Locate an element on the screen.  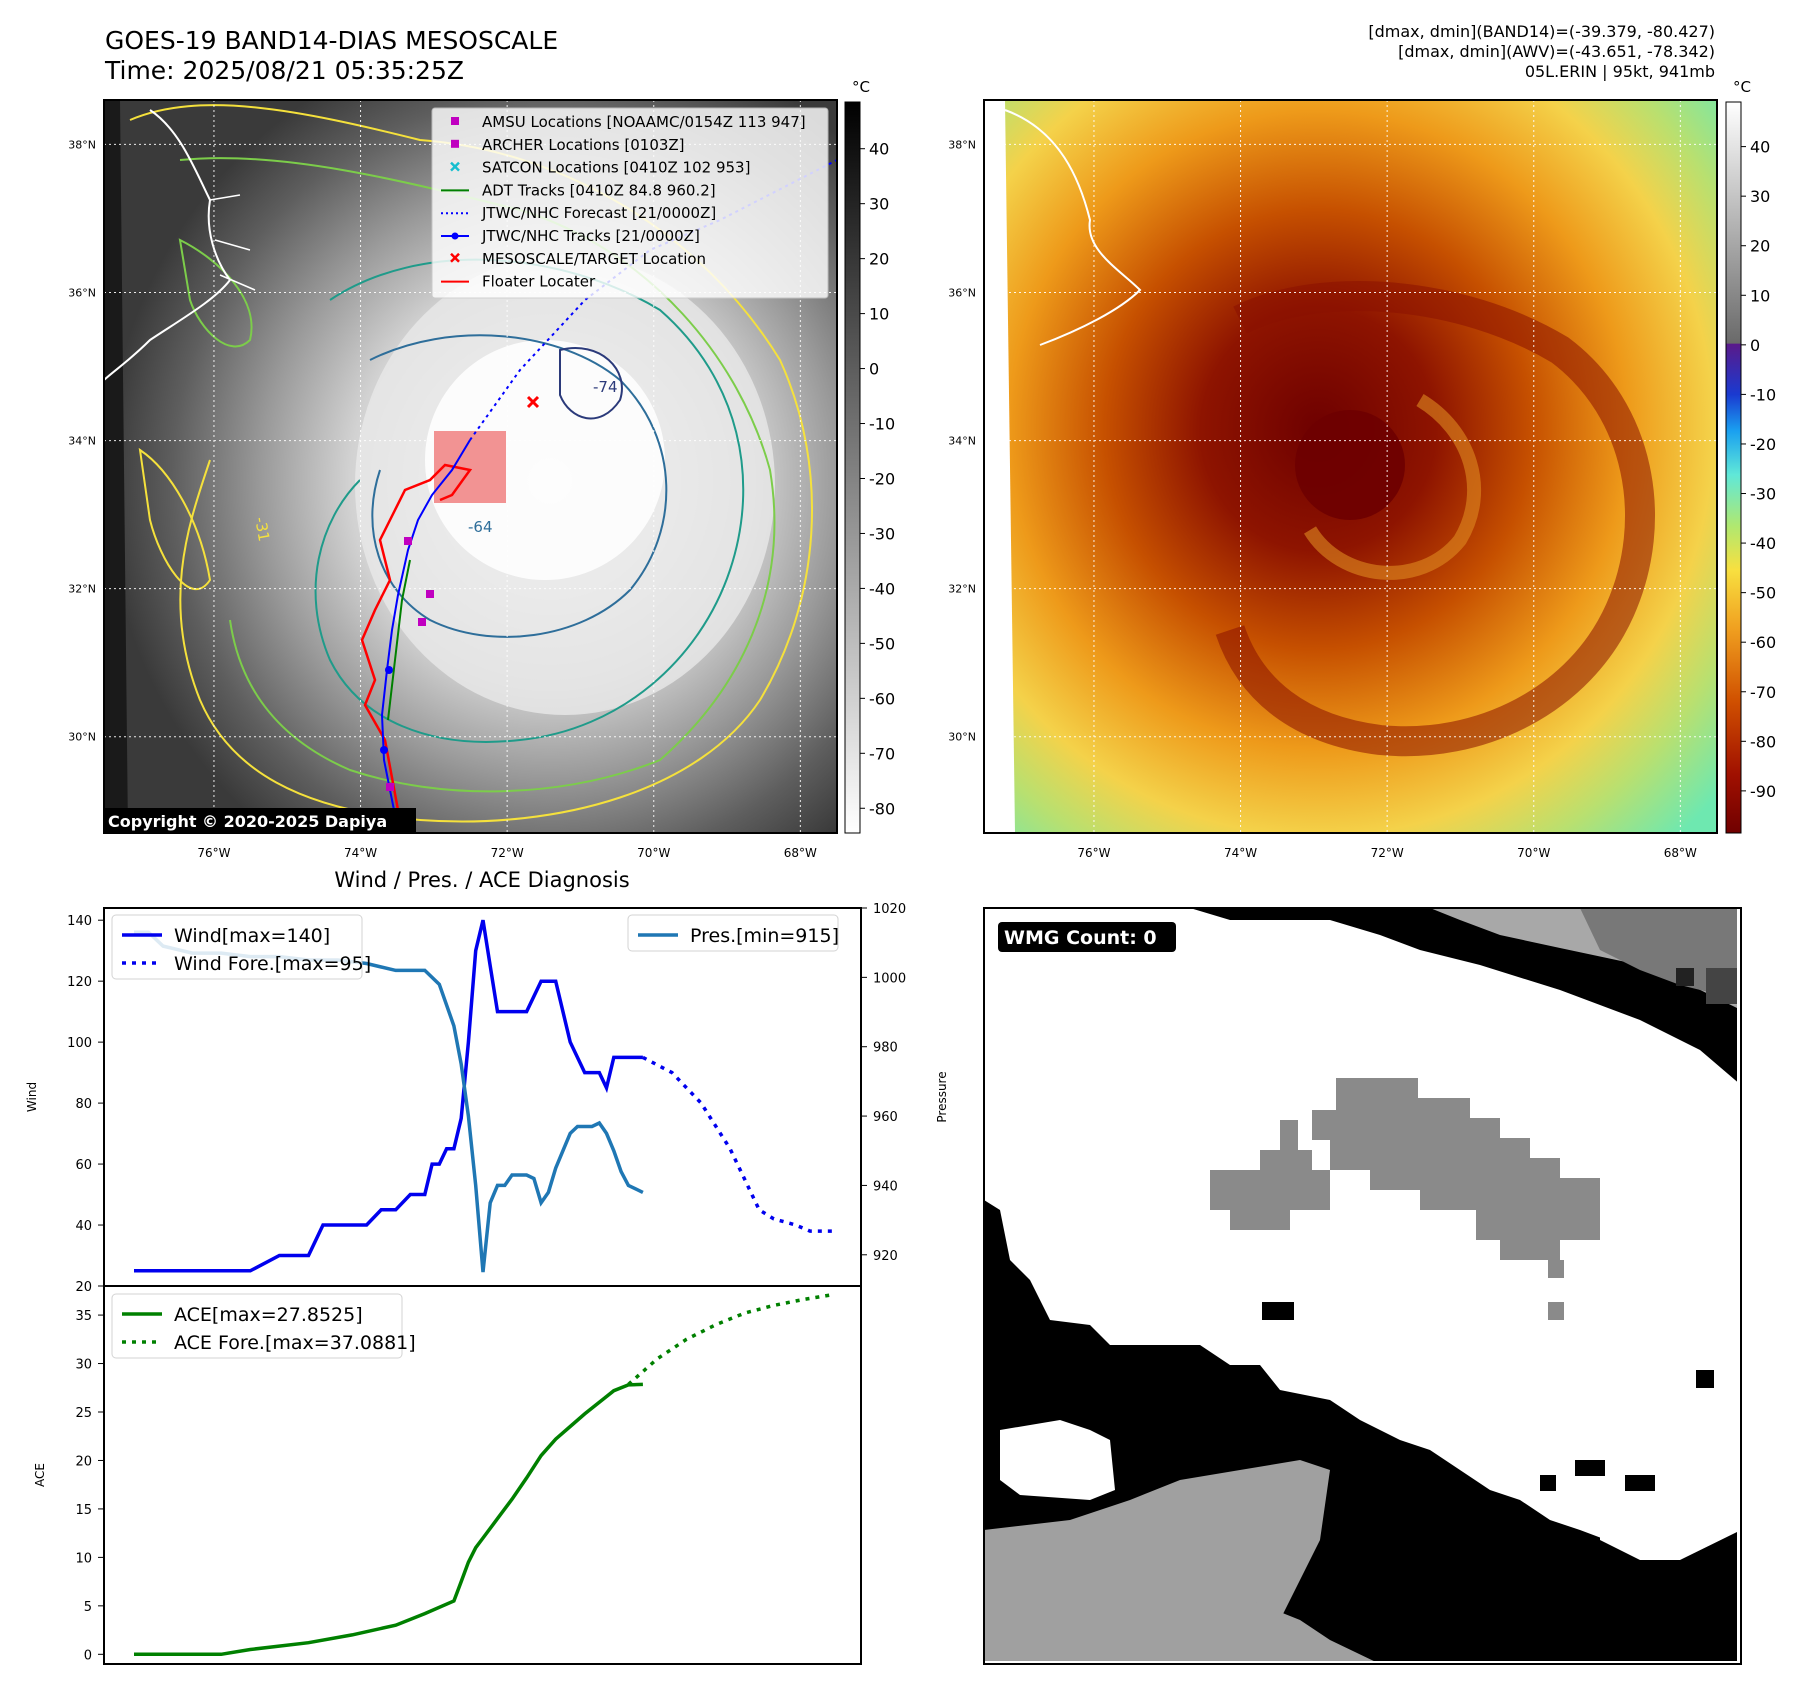
lon-label-0-2: 72°W is located at coordinates (507, 853).